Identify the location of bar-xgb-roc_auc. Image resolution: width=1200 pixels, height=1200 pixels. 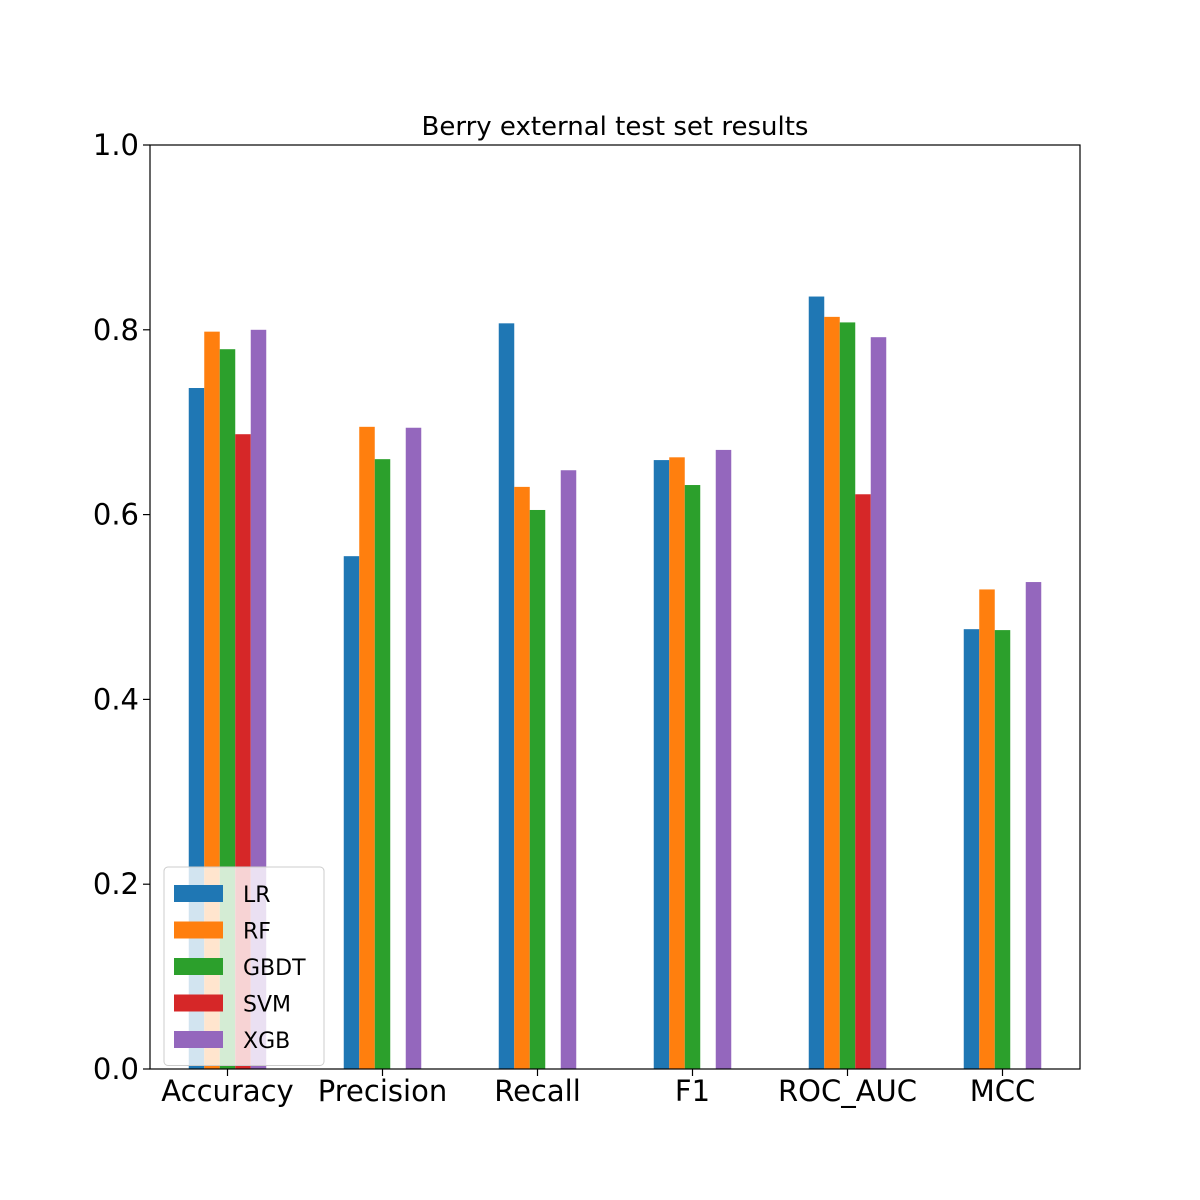
(878, 703).